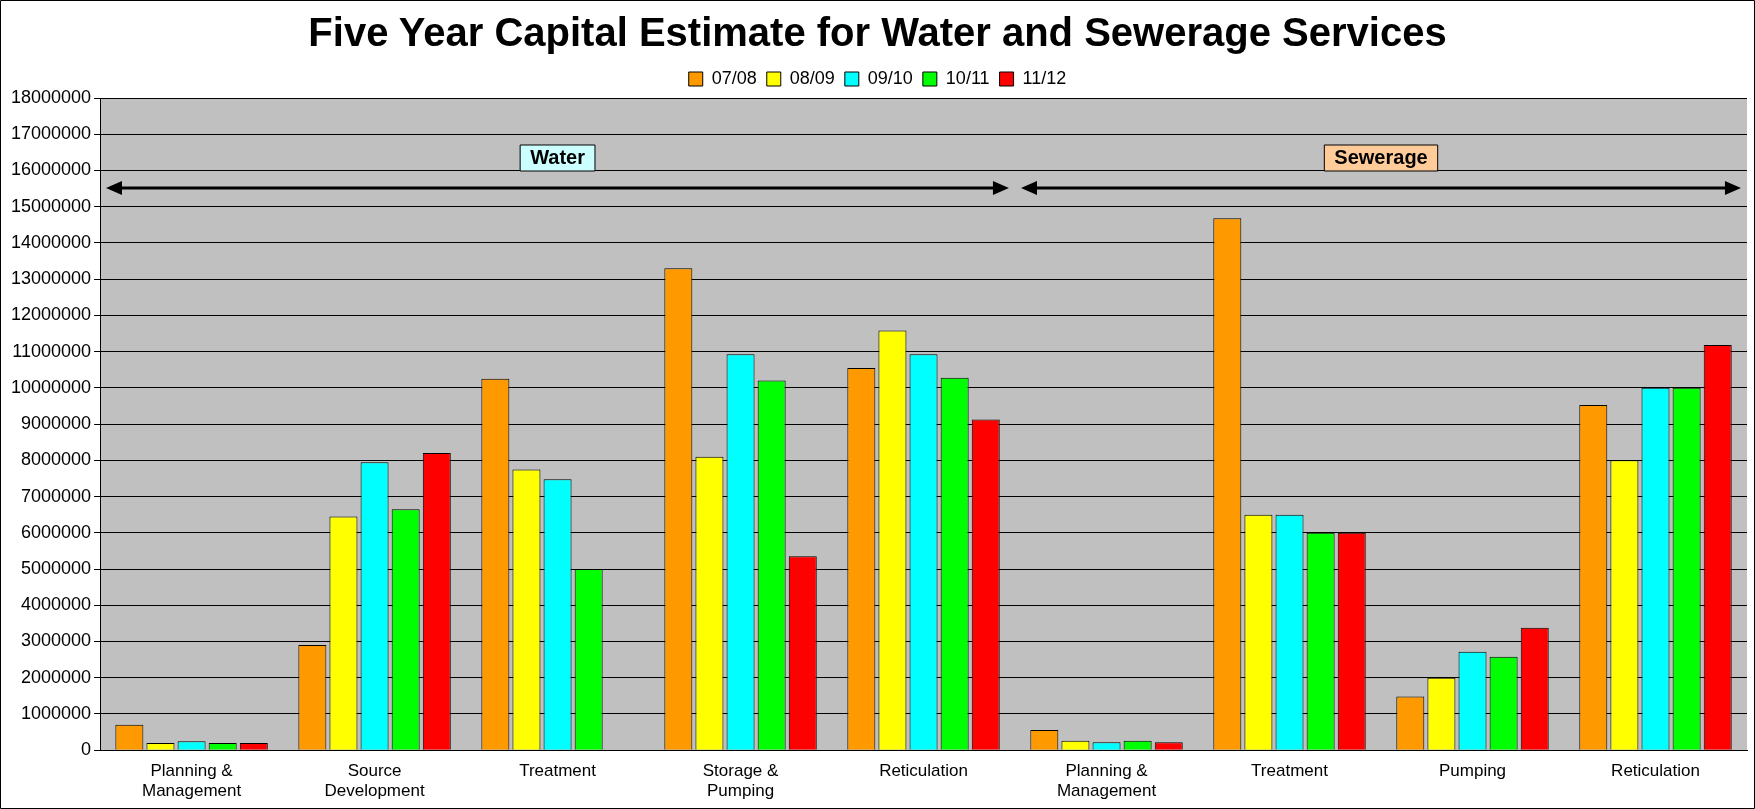  I want to click on x-tick-label: Pumping, so click(1472, 771).